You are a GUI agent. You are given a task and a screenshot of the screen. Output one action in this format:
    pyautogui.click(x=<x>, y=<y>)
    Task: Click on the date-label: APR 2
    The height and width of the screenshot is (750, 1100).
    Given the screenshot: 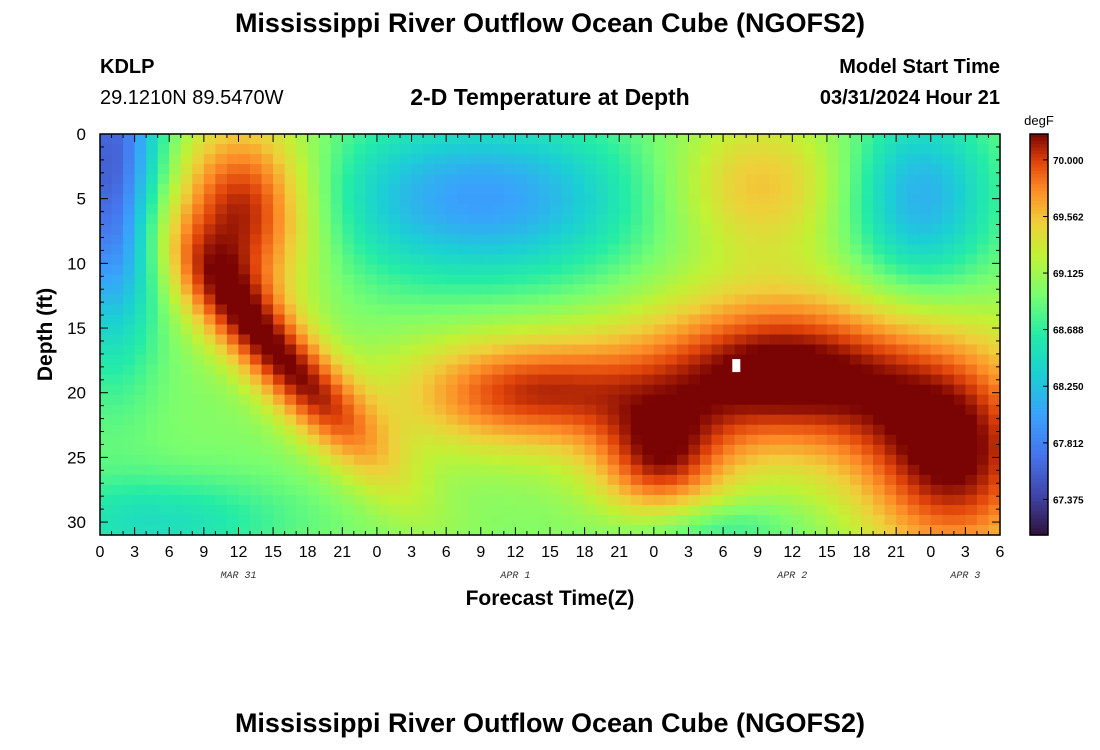 What is the action you would take?
    pyautogui.click(x=791, y=576)
    